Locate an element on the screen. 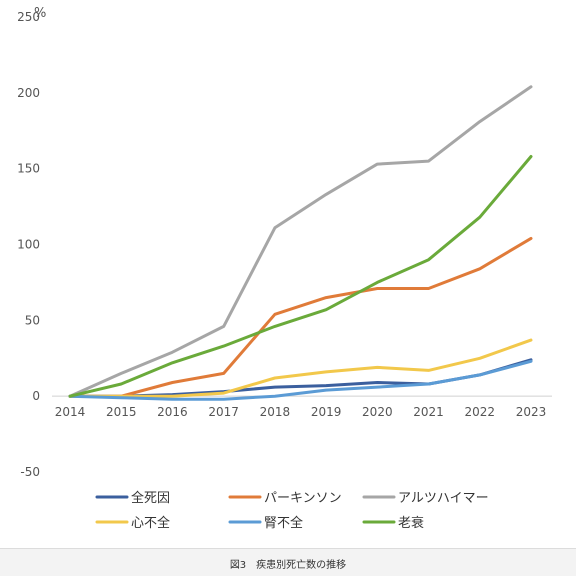 This screenshot has height=576, width=576. legend-label: 老衰 is located at coordinates (411, 523).